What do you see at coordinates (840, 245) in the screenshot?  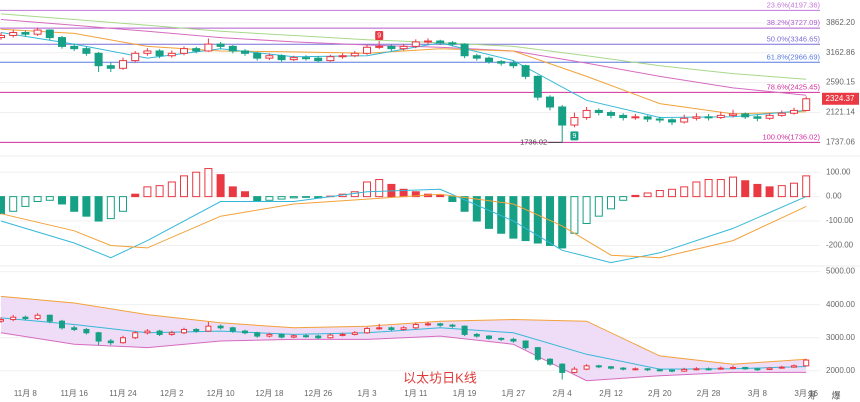 I see `y-tick-label: -200.00` at bounding box center [840, 245].